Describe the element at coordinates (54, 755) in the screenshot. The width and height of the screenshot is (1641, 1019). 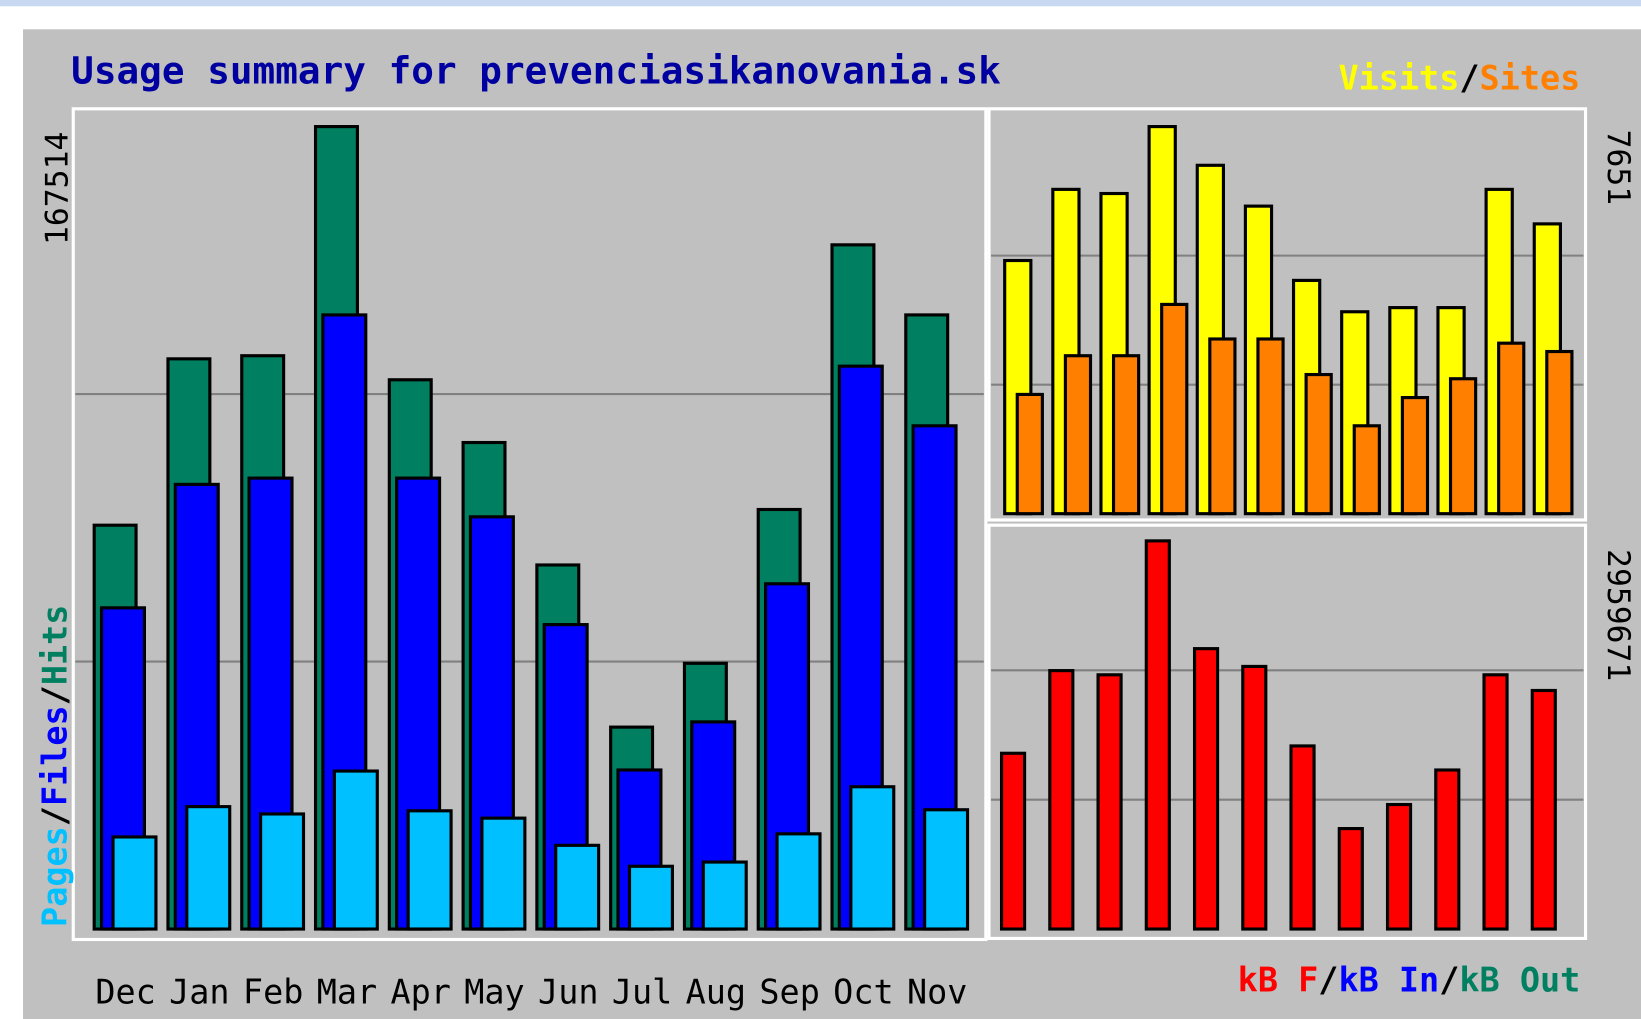
I see `legend-entry: Files` at that location.